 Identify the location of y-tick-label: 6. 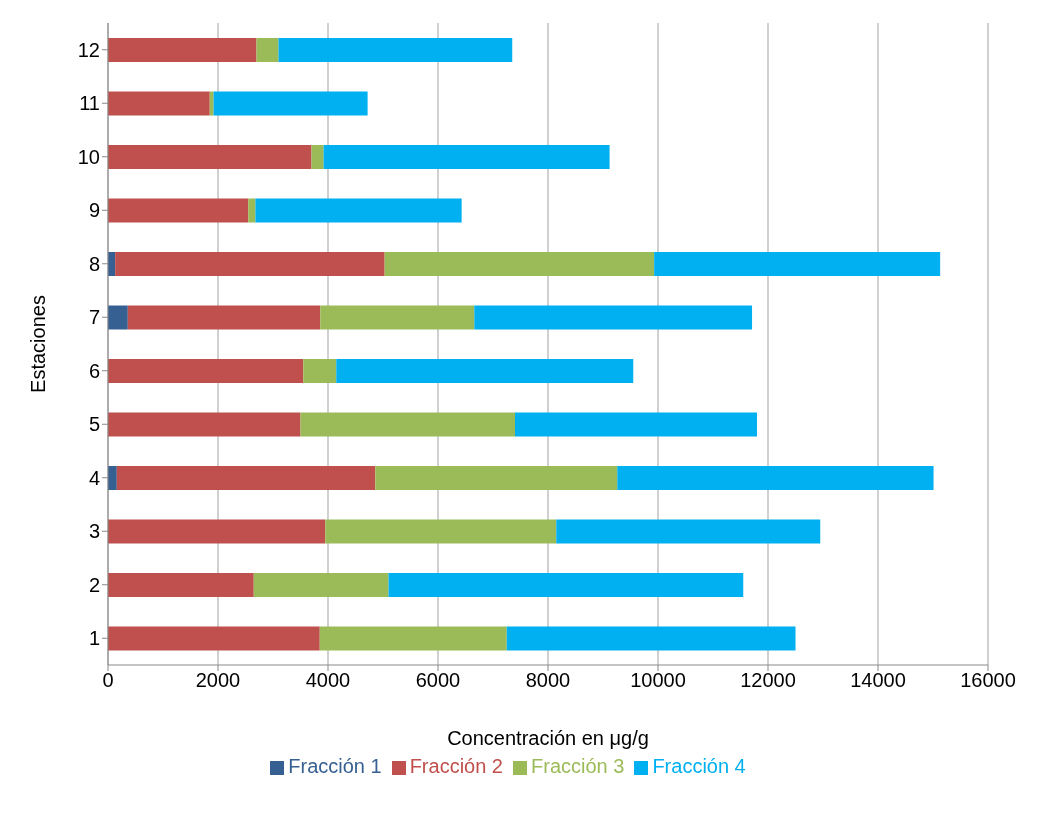
(94, 370).